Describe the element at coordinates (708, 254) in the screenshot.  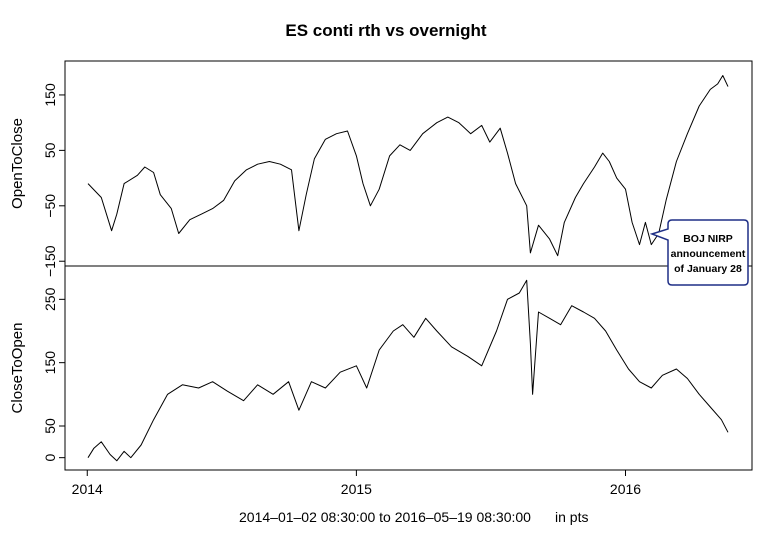
I see `callout-line-2: announcement` at that location.